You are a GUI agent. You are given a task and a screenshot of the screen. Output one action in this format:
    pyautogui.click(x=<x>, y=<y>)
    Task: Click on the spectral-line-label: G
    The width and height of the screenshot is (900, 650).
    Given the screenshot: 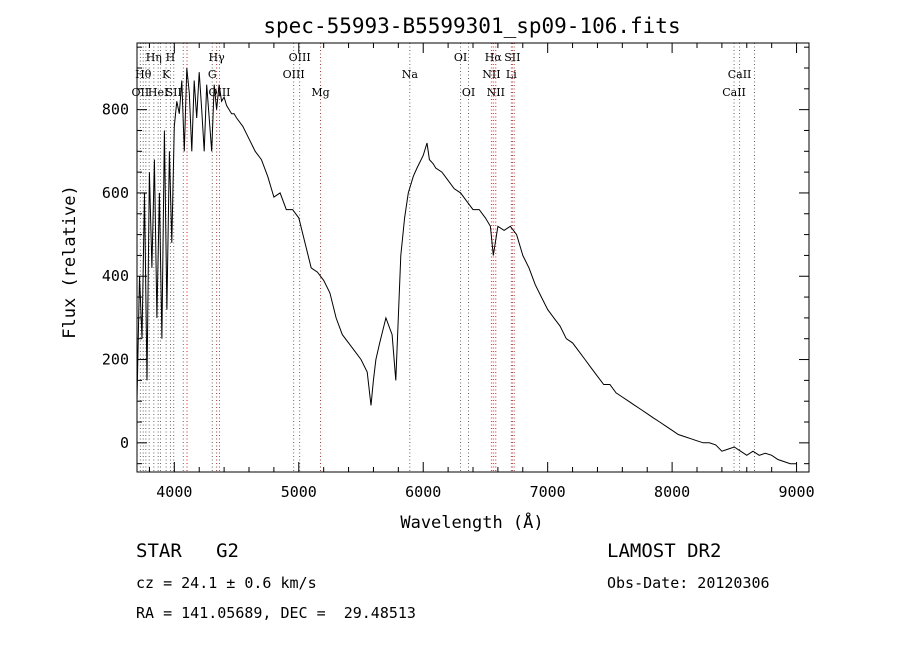 What is the action you would take?
    pyautogui.click(x=212, y=74)
    